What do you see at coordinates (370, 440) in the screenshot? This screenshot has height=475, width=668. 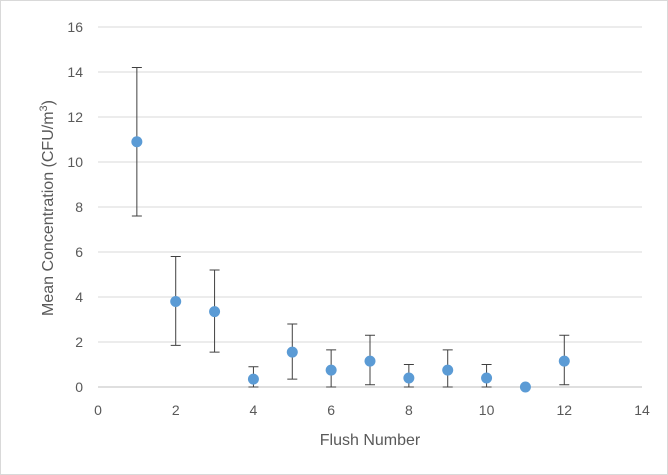 I see `x-axis-title: Flush Number` at bounding box center [370, 440].